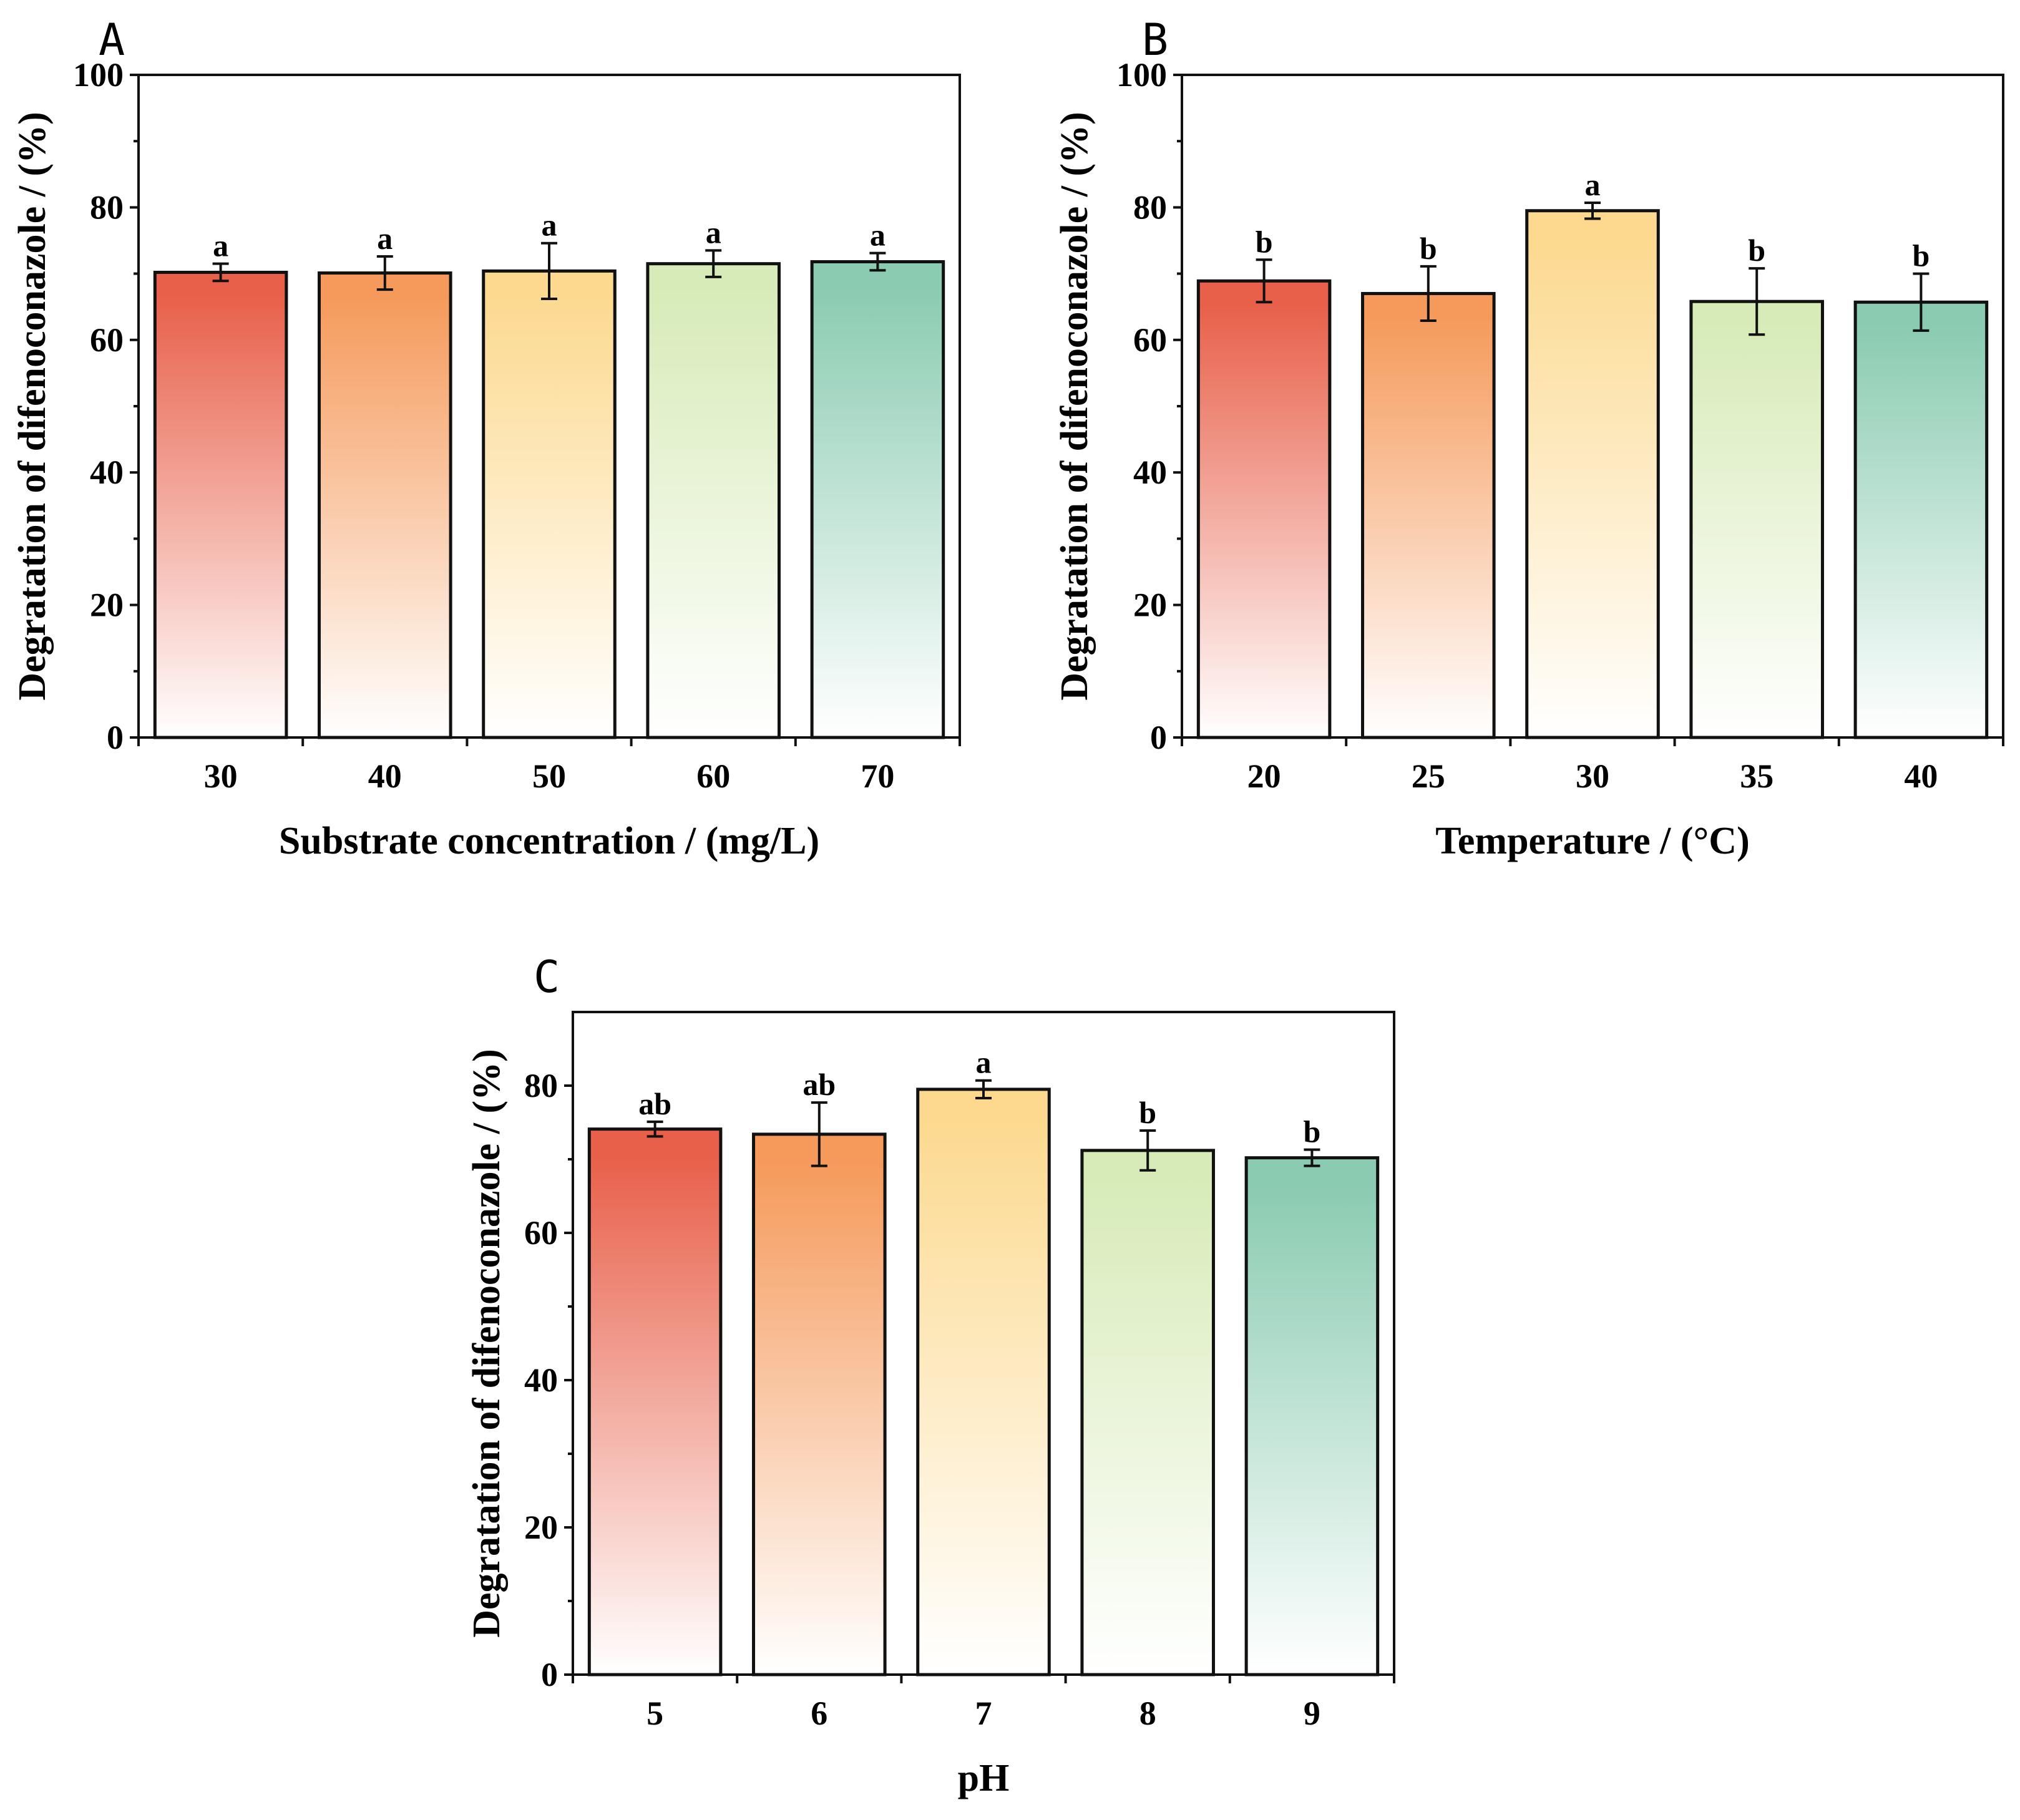  Describe the element at coordinates (1264, 776) in the screenshot. I see `x-tick-label: 20` at that location.